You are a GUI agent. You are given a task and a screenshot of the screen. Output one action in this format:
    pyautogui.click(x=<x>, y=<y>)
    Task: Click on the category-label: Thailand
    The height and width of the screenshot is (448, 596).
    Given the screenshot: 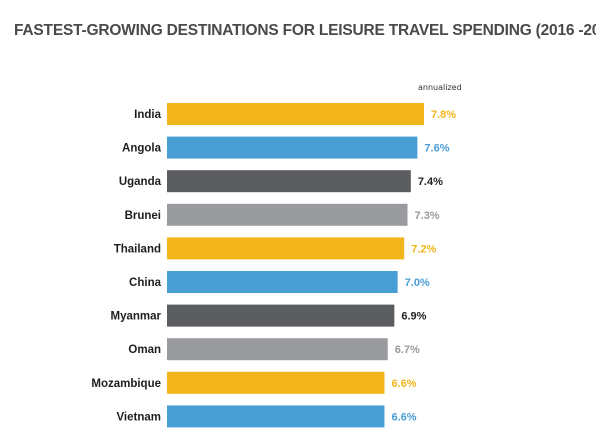 What is the action you would take?
    pyautogui.click(x=137, y=249)
    